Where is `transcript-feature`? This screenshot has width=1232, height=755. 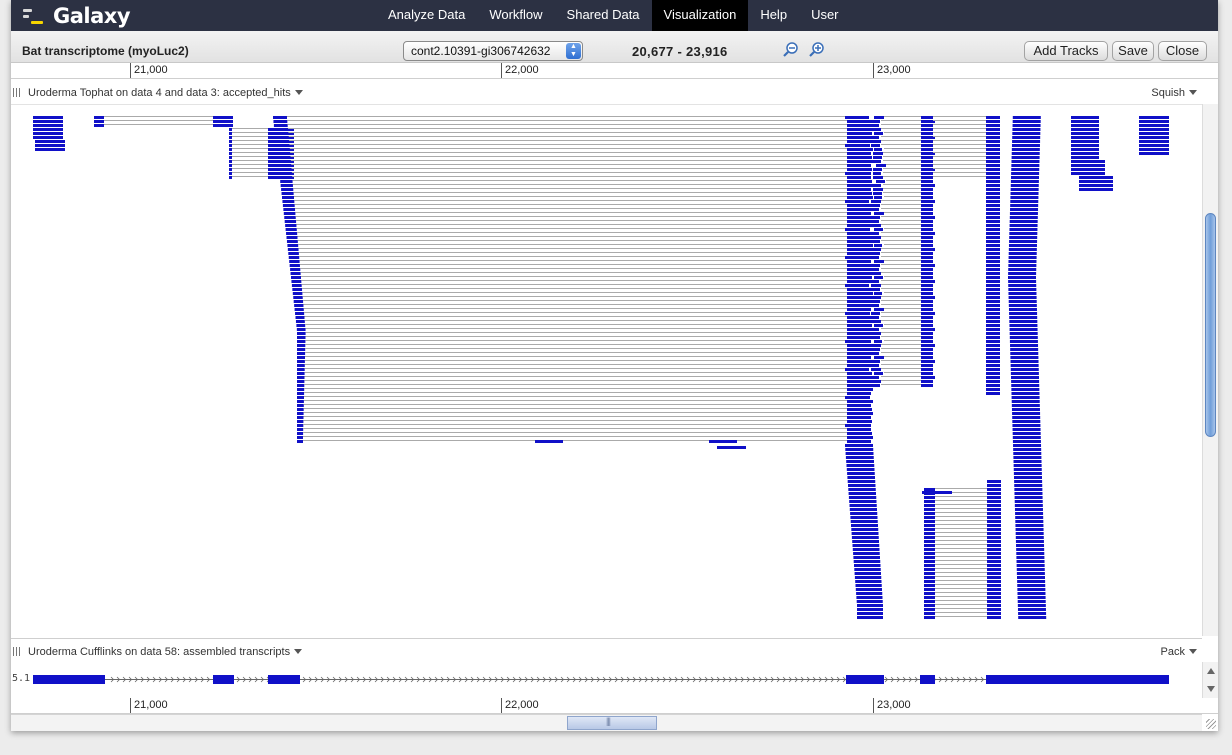
transcript-feature is located at coordinates (601, 679).